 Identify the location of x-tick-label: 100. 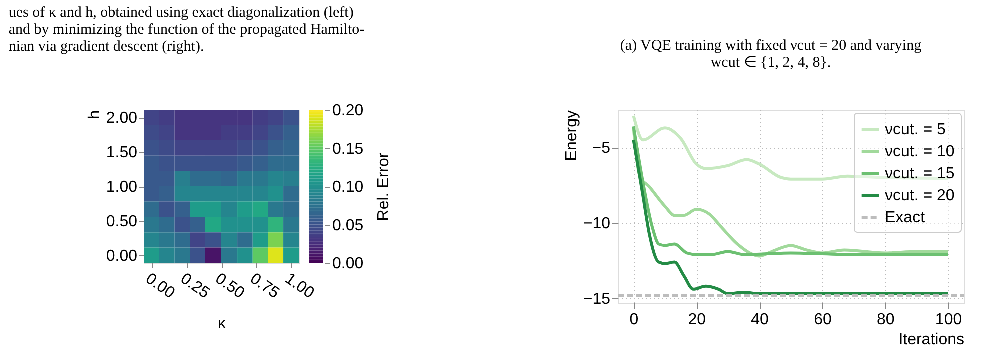
(948, 320).